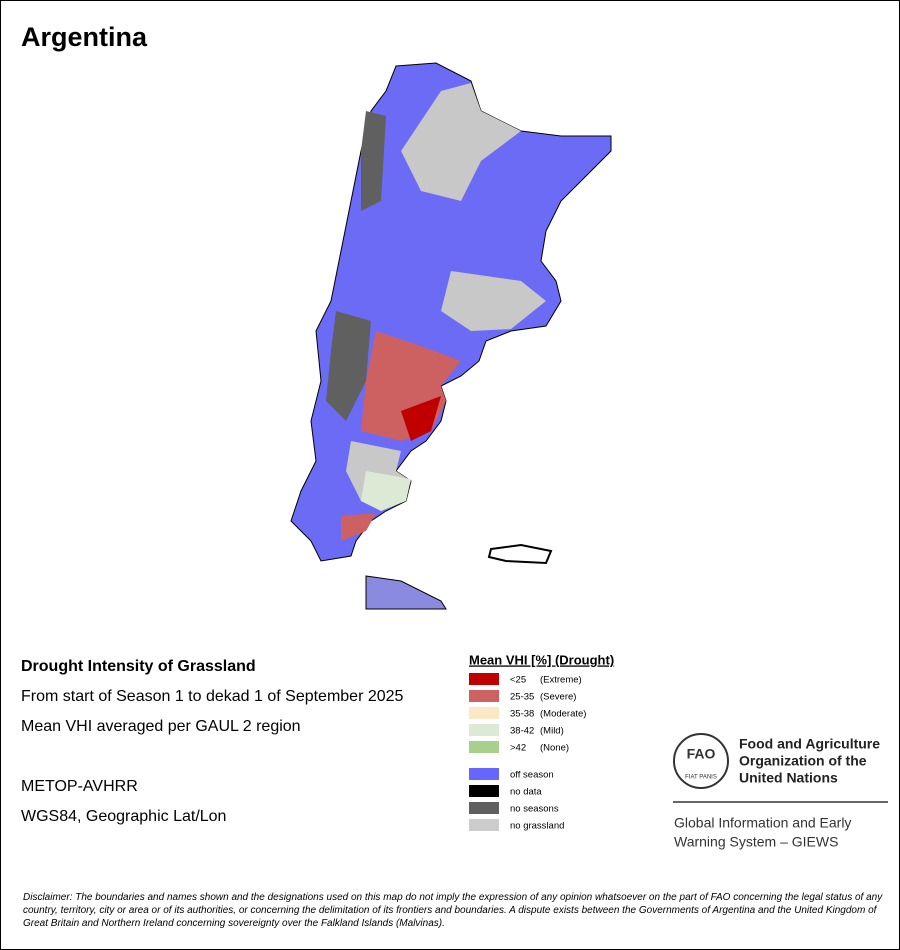  Describe the element at coordinates (534, 809) in the screenshot. I see `legend-label: no seasons` at that location.